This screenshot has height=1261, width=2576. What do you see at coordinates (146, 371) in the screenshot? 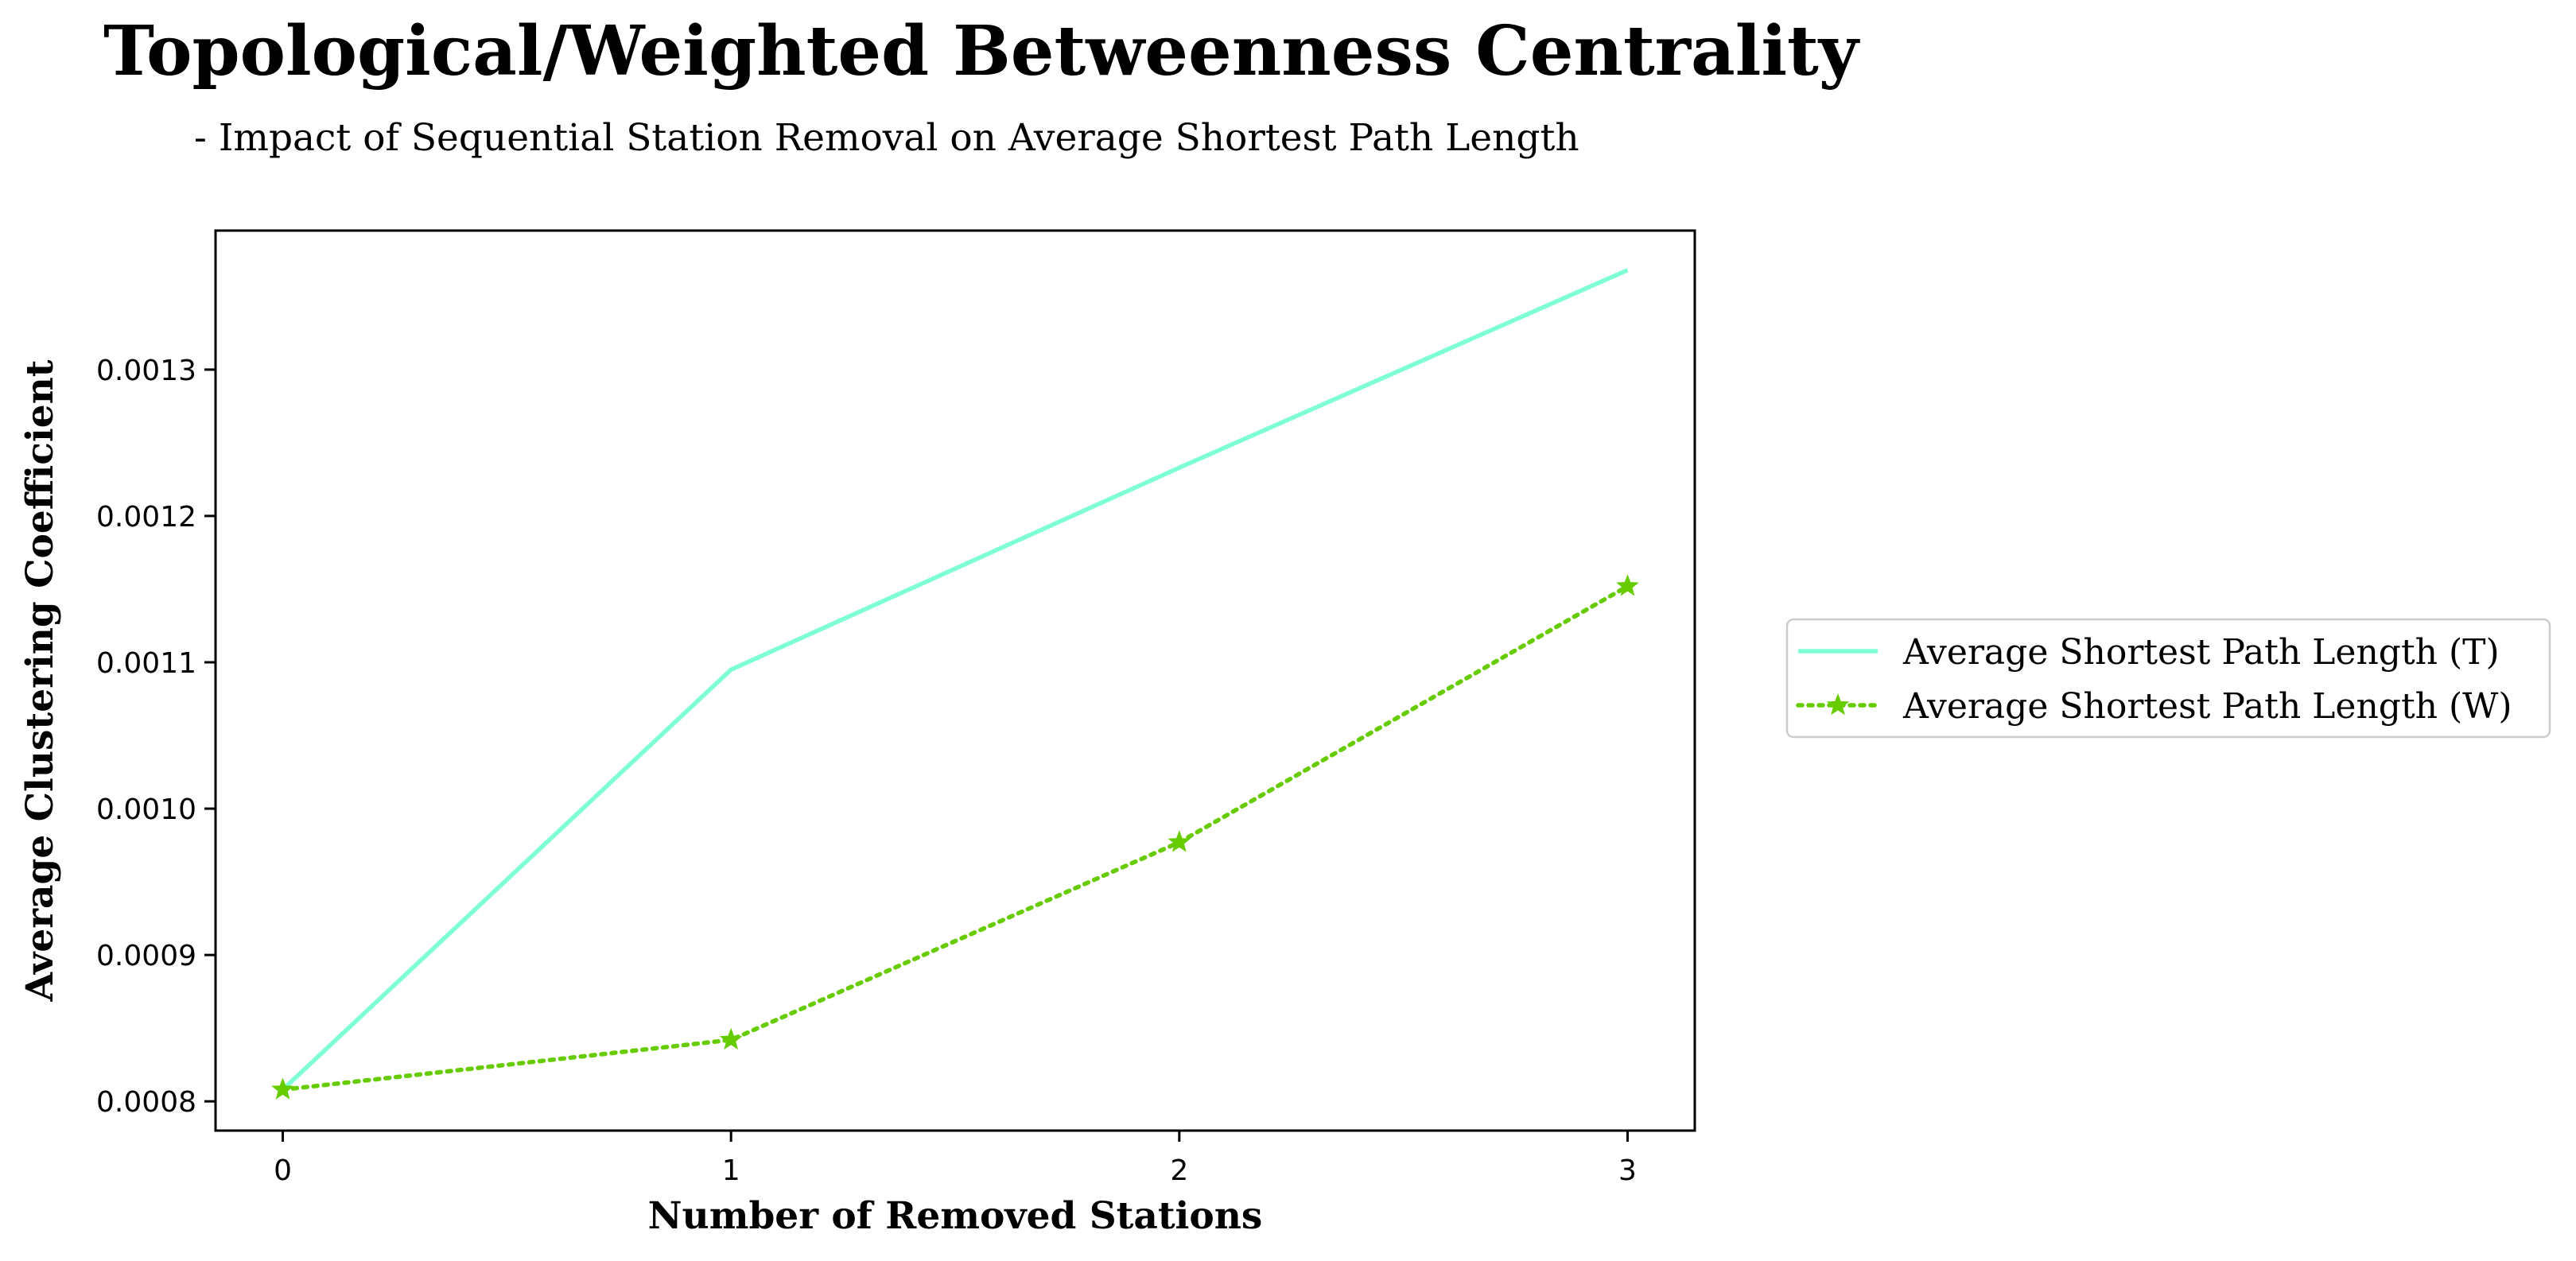
I see `y-tick-label: 0.0013` at bounding box center [146, 371].